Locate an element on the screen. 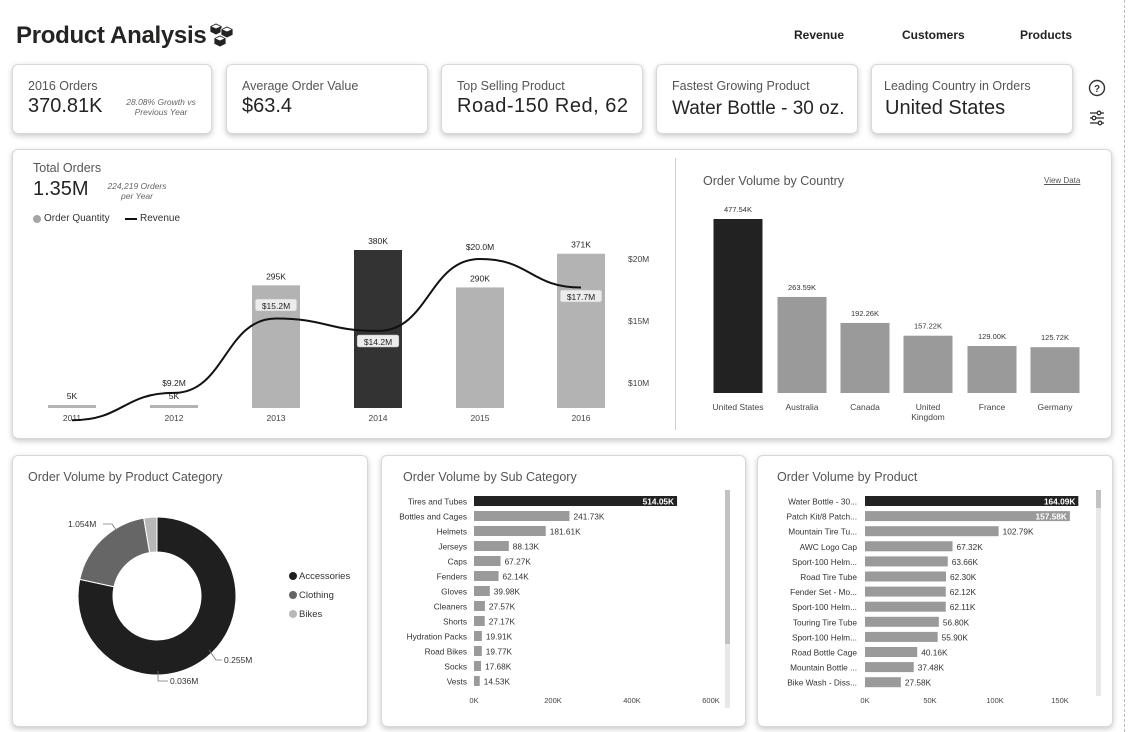 This screenshot has height=732, width=1130. country-chart-title: Order Volume by Country is located at coordinates (774, 181).